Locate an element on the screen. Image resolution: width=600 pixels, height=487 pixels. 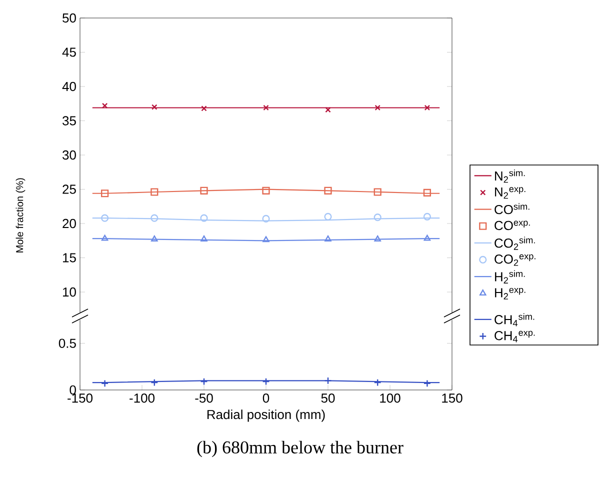
y-axis-title: Mole fraction (%) is located at coordinates (21, 215).